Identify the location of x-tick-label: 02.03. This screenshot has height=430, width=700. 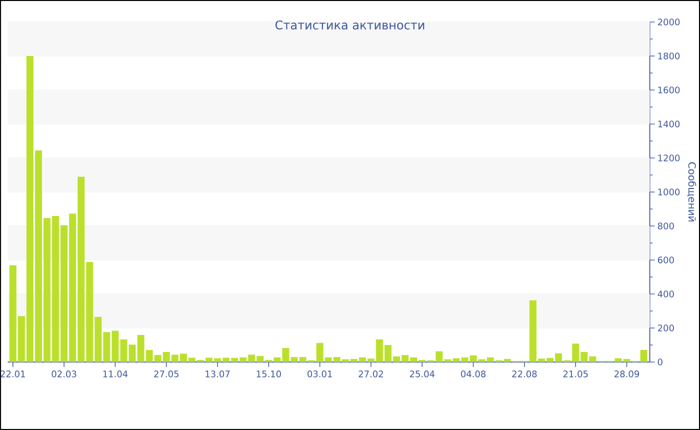
(64, 374).